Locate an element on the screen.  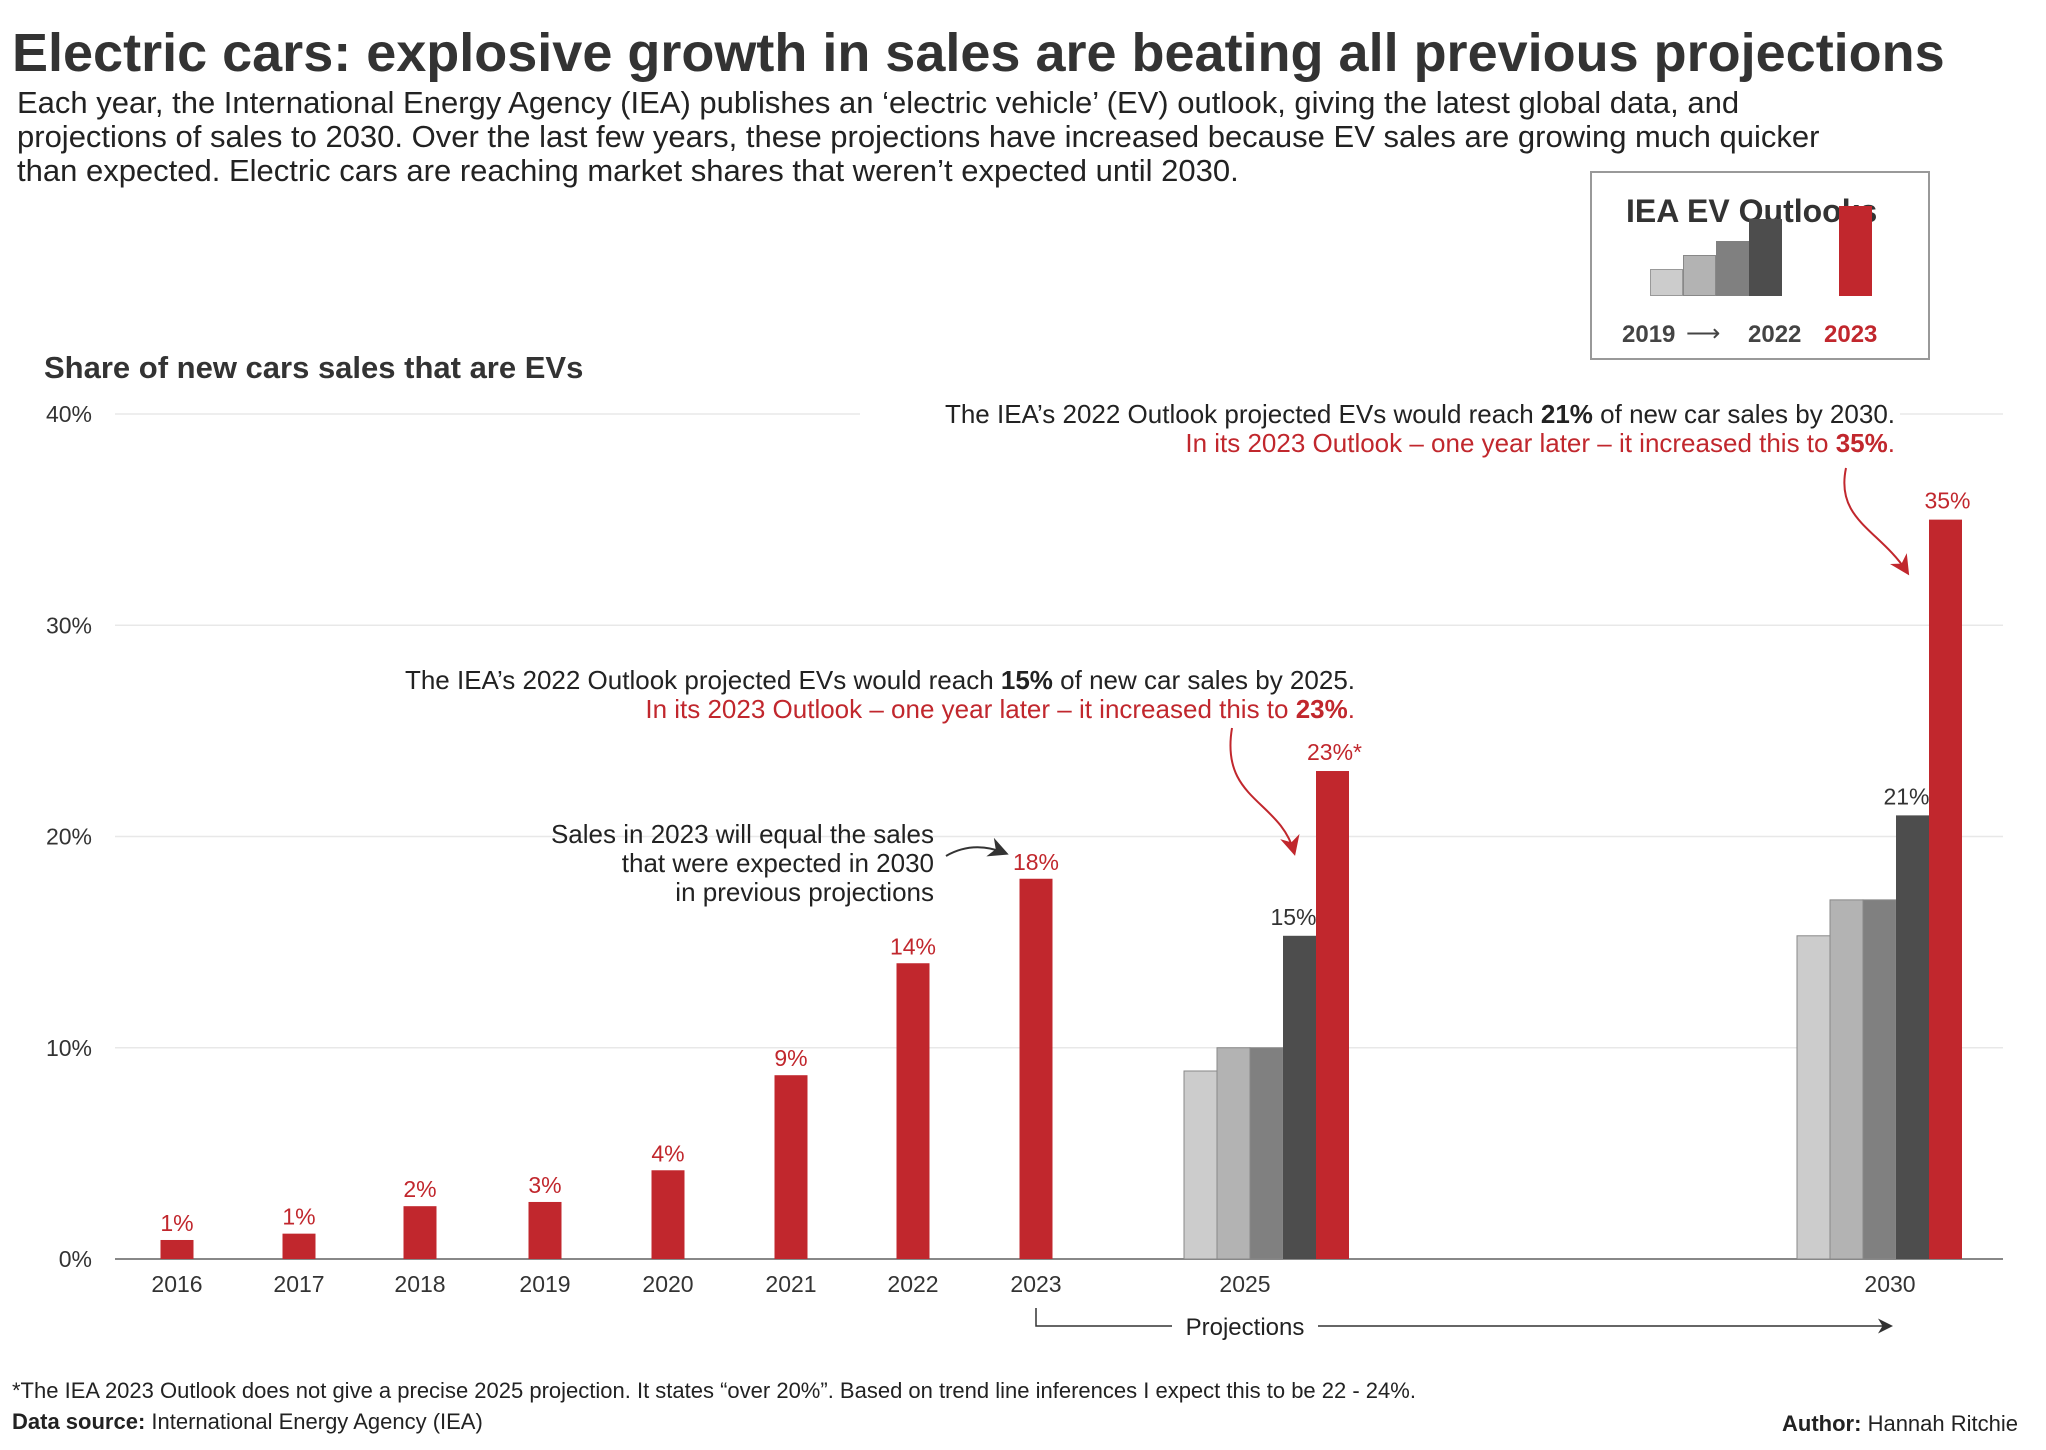
legend-swatch-2019 is located at coordinates (1666, 282).